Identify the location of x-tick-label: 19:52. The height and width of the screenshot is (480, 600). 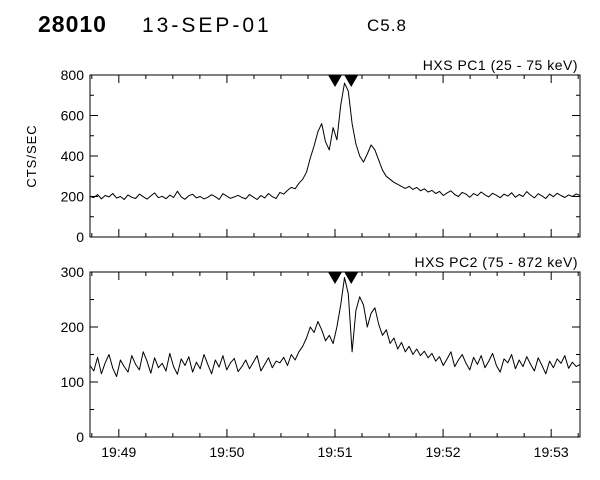
(442, 452).